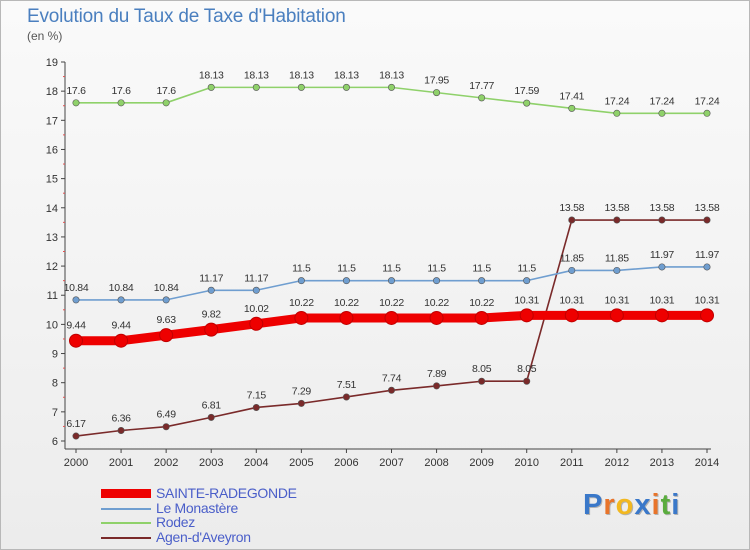  Describe the element at coordinates (52, 121) in the screenshot. I see `y-tick-label: 17` at that location.